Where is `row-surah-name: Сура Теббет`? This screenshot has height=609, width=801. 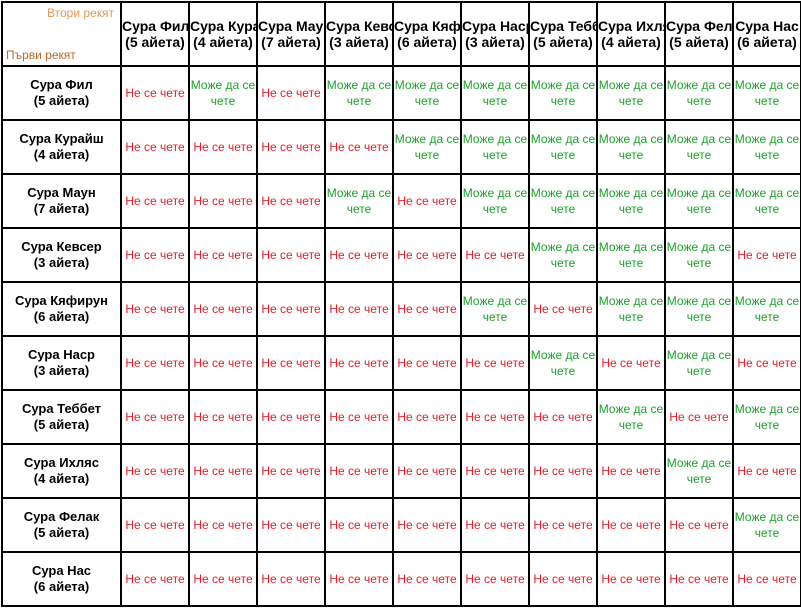
row-surah-name: Сура Теббет is located at coordinates (61, 408).